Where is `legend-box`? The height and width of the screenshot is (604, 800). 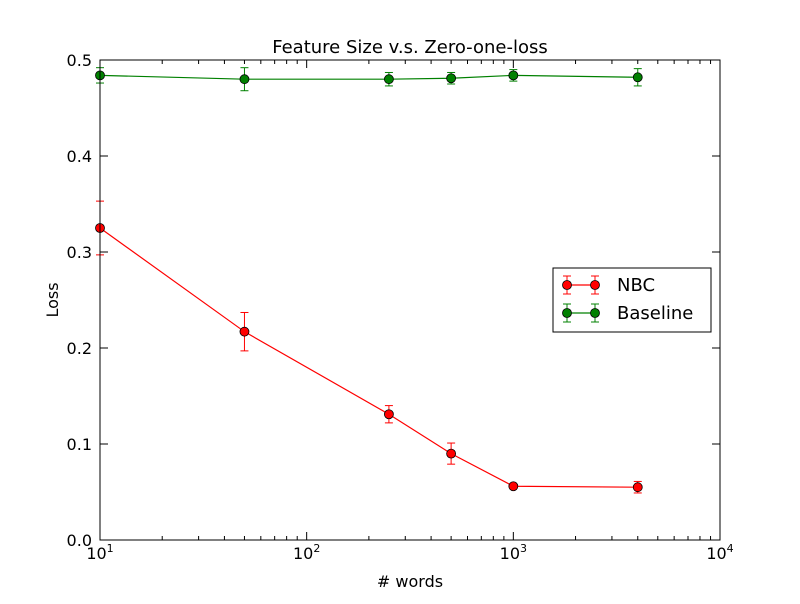
legend-box is located at coordinates (632, 300).